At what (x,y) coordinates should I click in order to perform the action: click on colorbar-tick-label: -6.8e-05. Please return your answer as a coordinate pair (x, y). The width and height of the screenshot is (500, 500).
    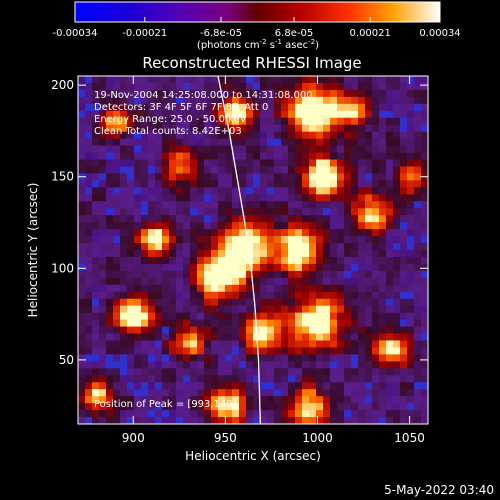
    Looking at the image, I should click on (221, 33).